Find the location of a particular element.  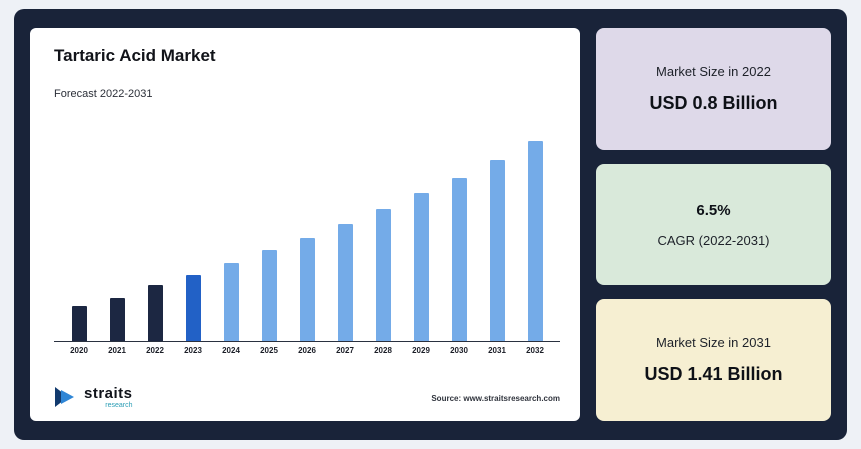

bar-column-2021 is located at coordinates (117, 319).